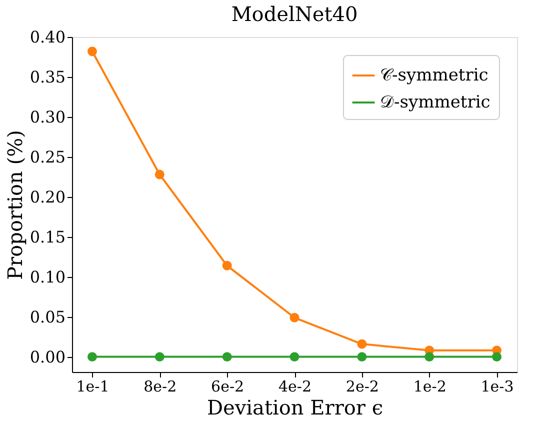 The image size is (557, 433). Describe the element at coordinates (48, 196) in the screenshot. I see `y-tick-label: 0.20` at that location.